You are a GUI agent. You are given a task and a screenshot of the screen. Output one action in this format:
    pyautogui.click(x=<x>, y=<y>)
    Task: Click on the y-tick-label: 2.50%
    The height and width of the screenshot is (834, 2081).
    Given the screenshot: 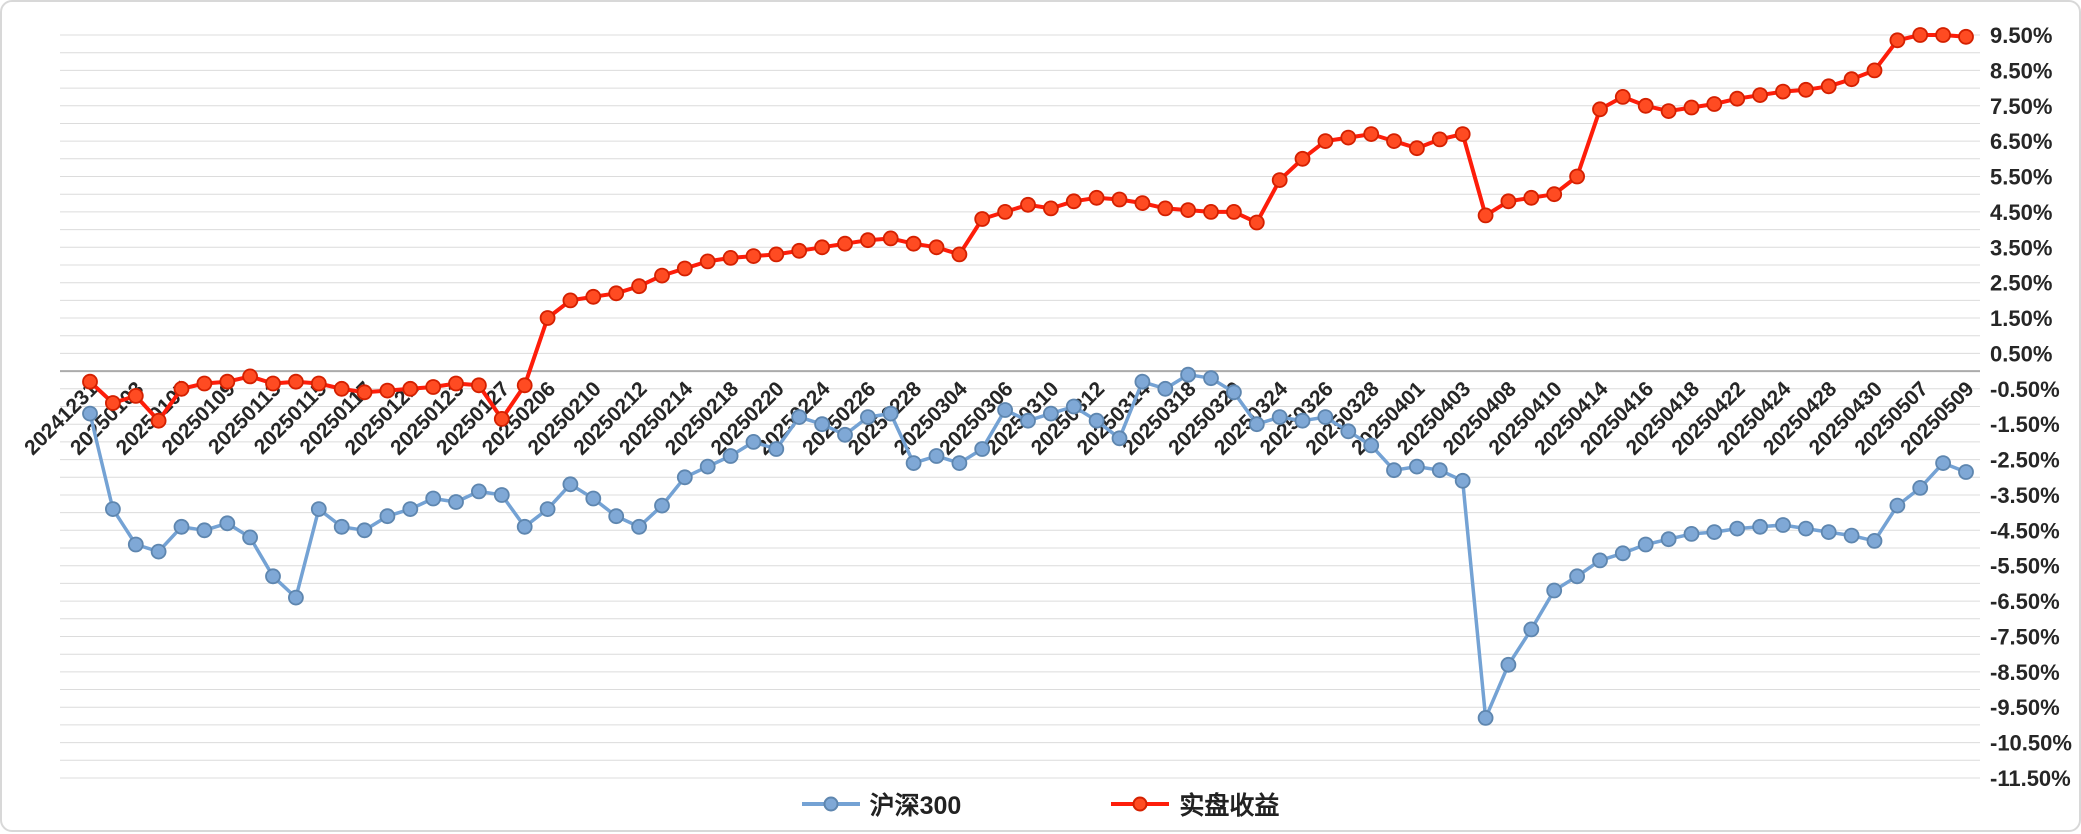 What is the action you would take?
    pyautogui.click(x=2021, y=283)
    